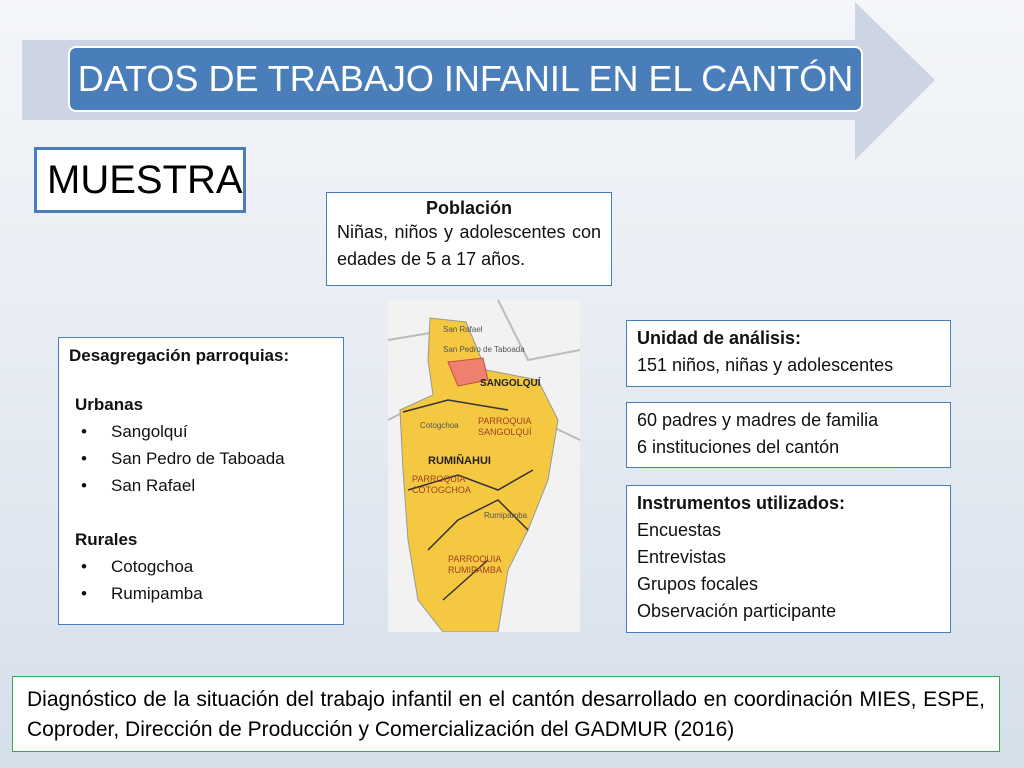  Describe the element at coordinates (484, 349) in the screenshot. I see `map-label: San Pedro de Taboada` at that location.